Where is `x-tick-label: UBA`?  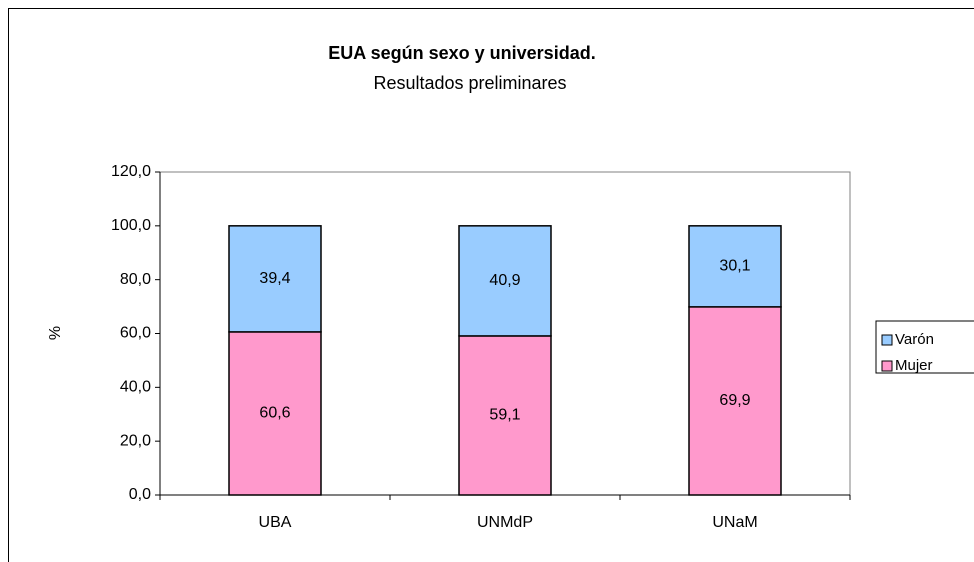 x-tick-label: UBA is located at coordinates (275, 522).